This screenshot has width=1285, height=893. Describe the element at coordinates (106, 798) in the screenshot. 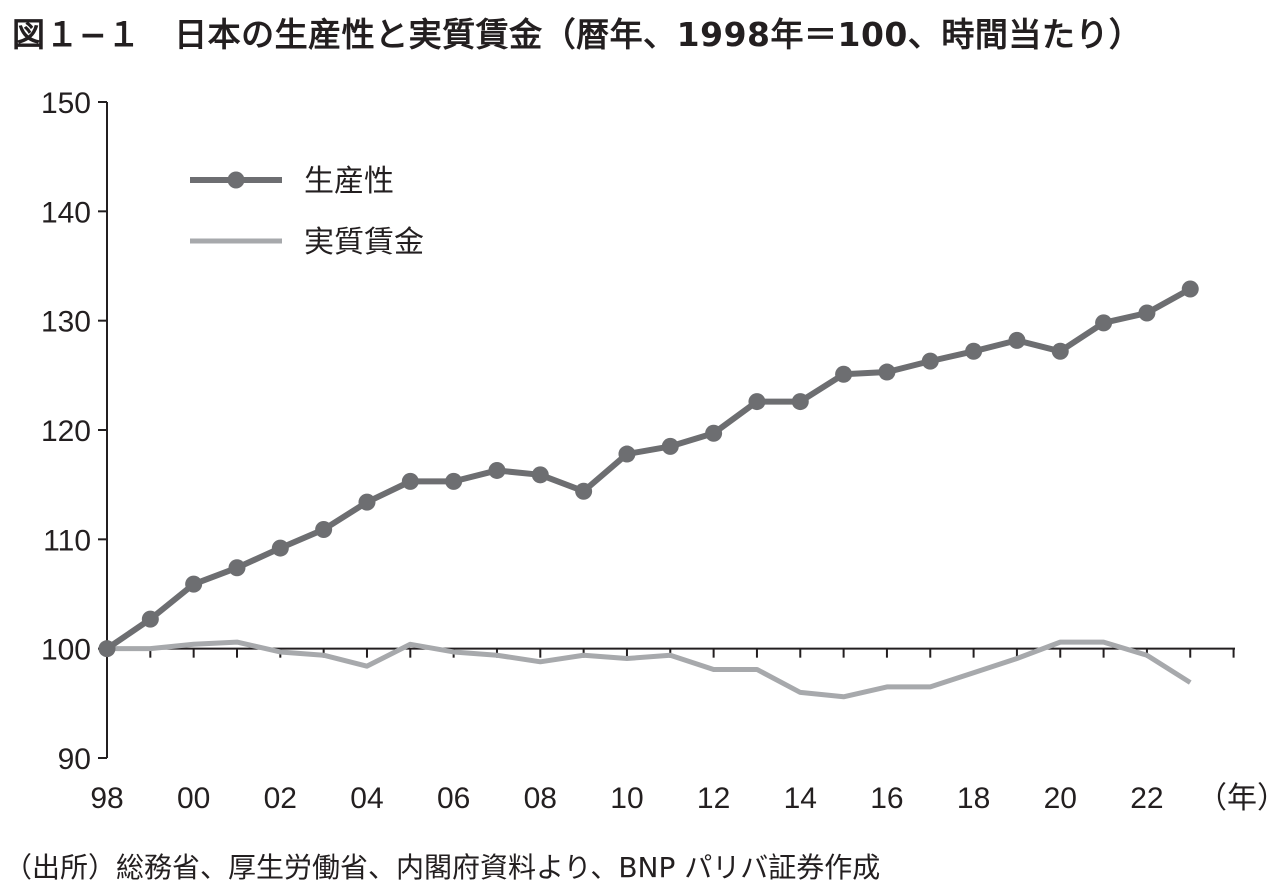

I see `x-tick-label: 98` at that location.